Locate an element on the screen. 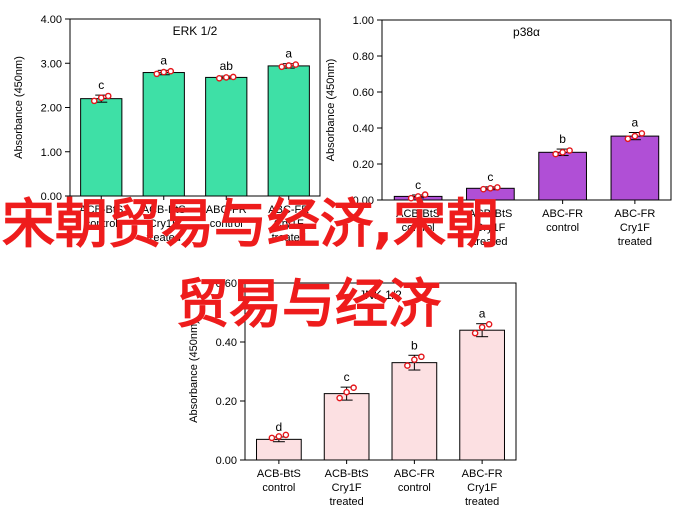 Image resolution: width=699 pixels, height=517 pixels. significance-letter: ab is located at coordinates (227, 66).